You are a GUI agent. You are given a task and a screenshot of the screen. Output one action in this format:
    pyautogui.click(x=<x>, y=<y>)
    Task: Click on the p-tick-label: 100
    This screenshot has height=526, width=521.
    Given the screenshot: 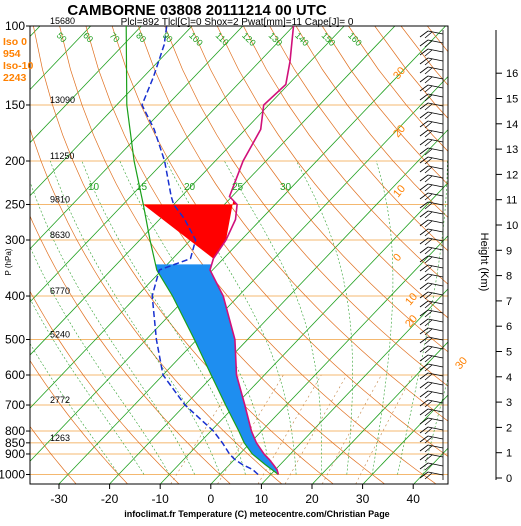 What is the action you would take?
    pyautogui.click(x=15, y=26)
    